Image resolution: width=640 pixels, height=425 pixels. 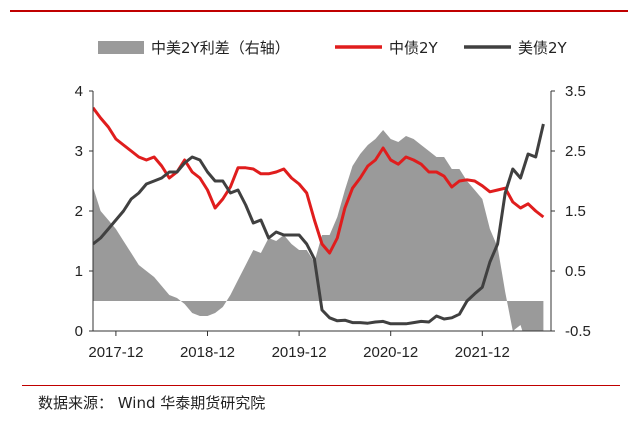 What do you see at coordinates (207, 352) in the screenshot?
I see `x-tick-label: 2018-12` at bounding box center [207, 352].